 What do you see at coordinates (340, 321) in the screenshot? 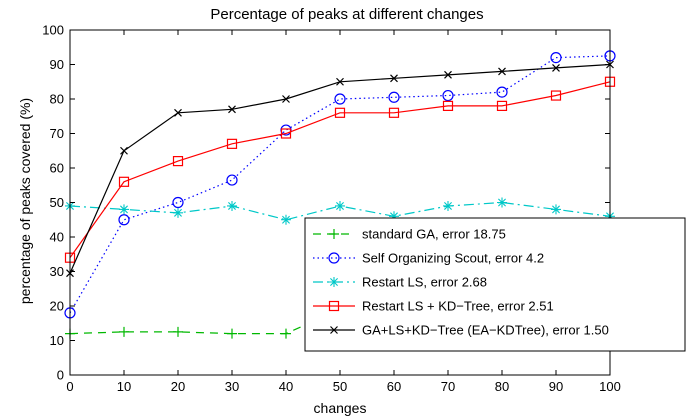
I see `series-line` at bounding box center [340, 321].